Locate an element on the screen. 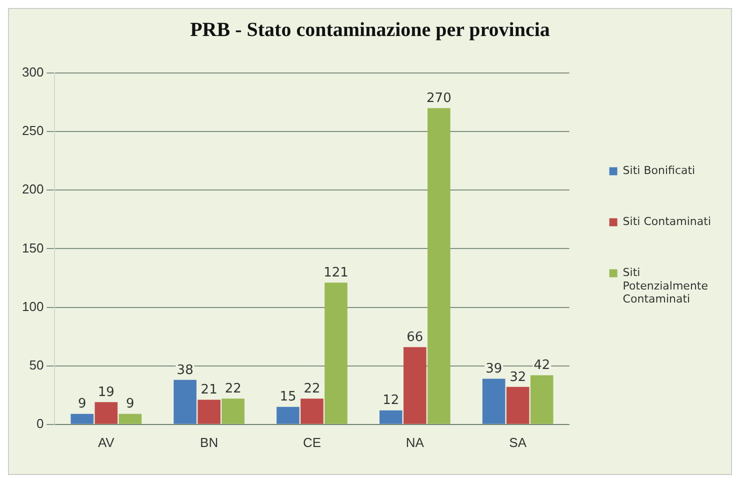  data-label: 39 is located at coordinates (494, 369).